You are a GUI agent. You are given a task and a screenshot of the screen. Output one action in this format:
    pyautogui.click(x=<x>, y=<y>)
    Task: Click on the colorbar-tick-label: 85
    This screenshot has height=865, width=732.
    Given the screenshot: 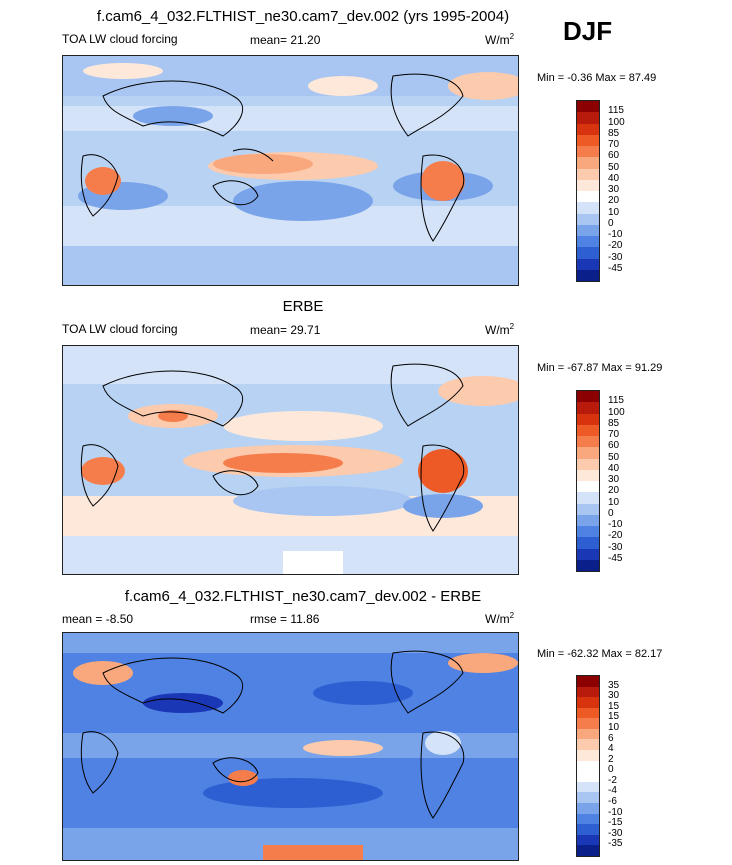 What is the action you would take?
    pyautogui.click(x=614, y=423)
    